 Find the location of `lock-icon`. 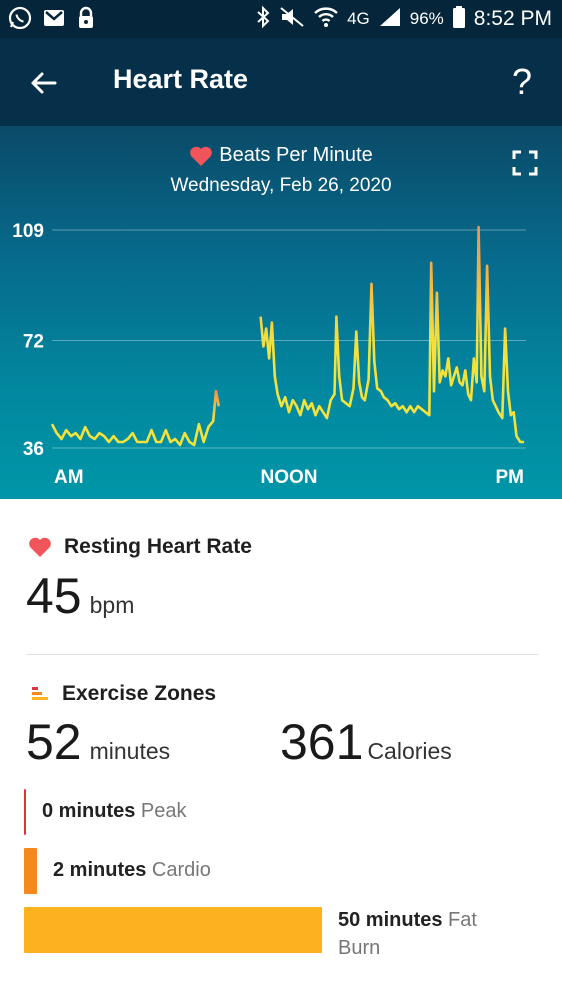

lock-icon is located at coordinates (86, 20).